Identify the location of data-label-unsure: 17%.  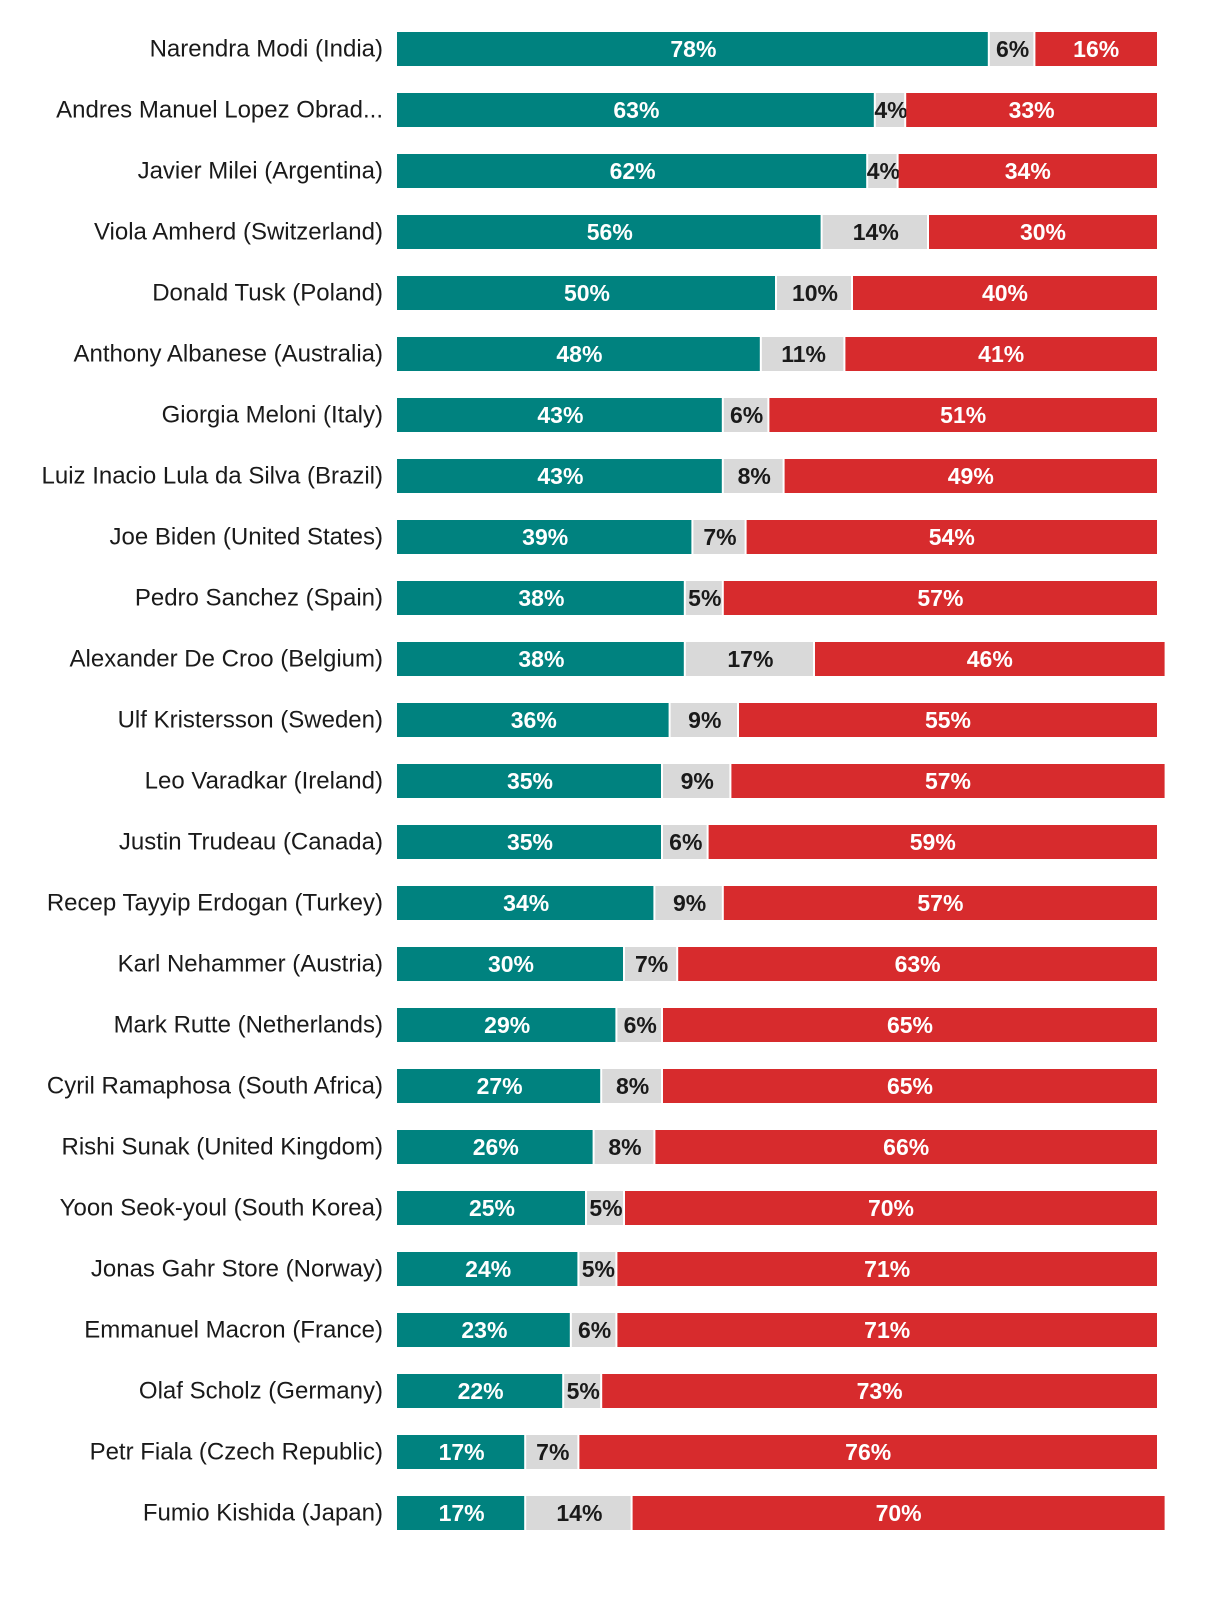
(750, 659).